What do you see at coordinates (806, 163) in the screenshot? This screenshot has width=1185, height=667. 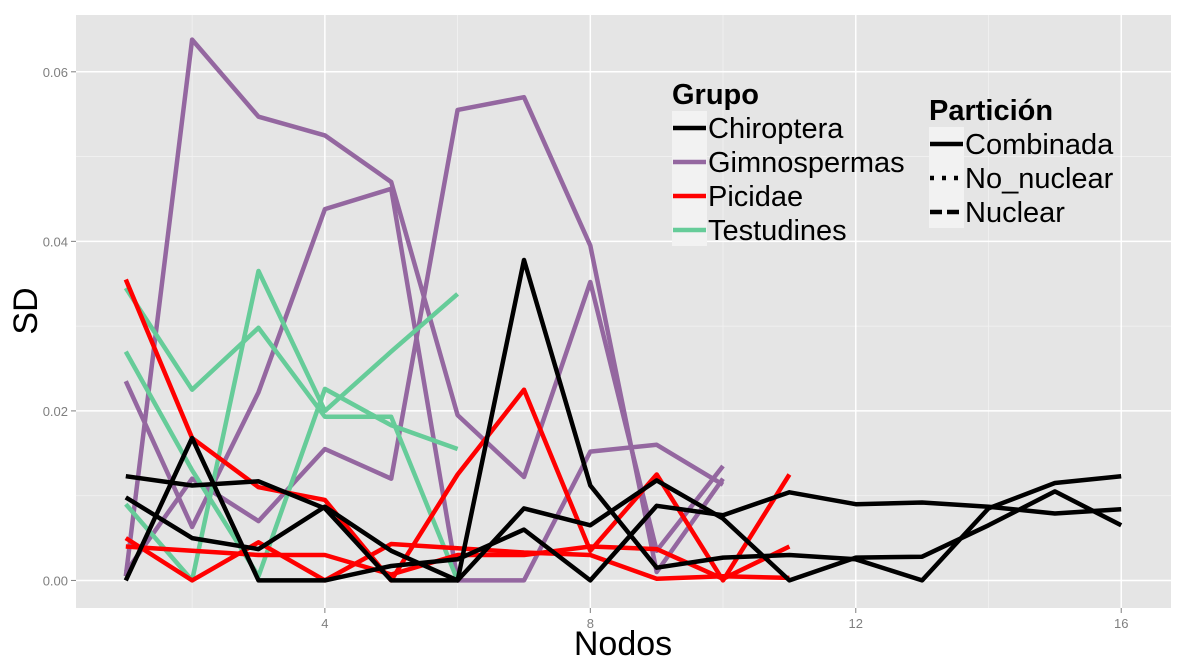 I see `legend-label-gimnospermas: Gimnospermas` at bounding box center [806, 163].